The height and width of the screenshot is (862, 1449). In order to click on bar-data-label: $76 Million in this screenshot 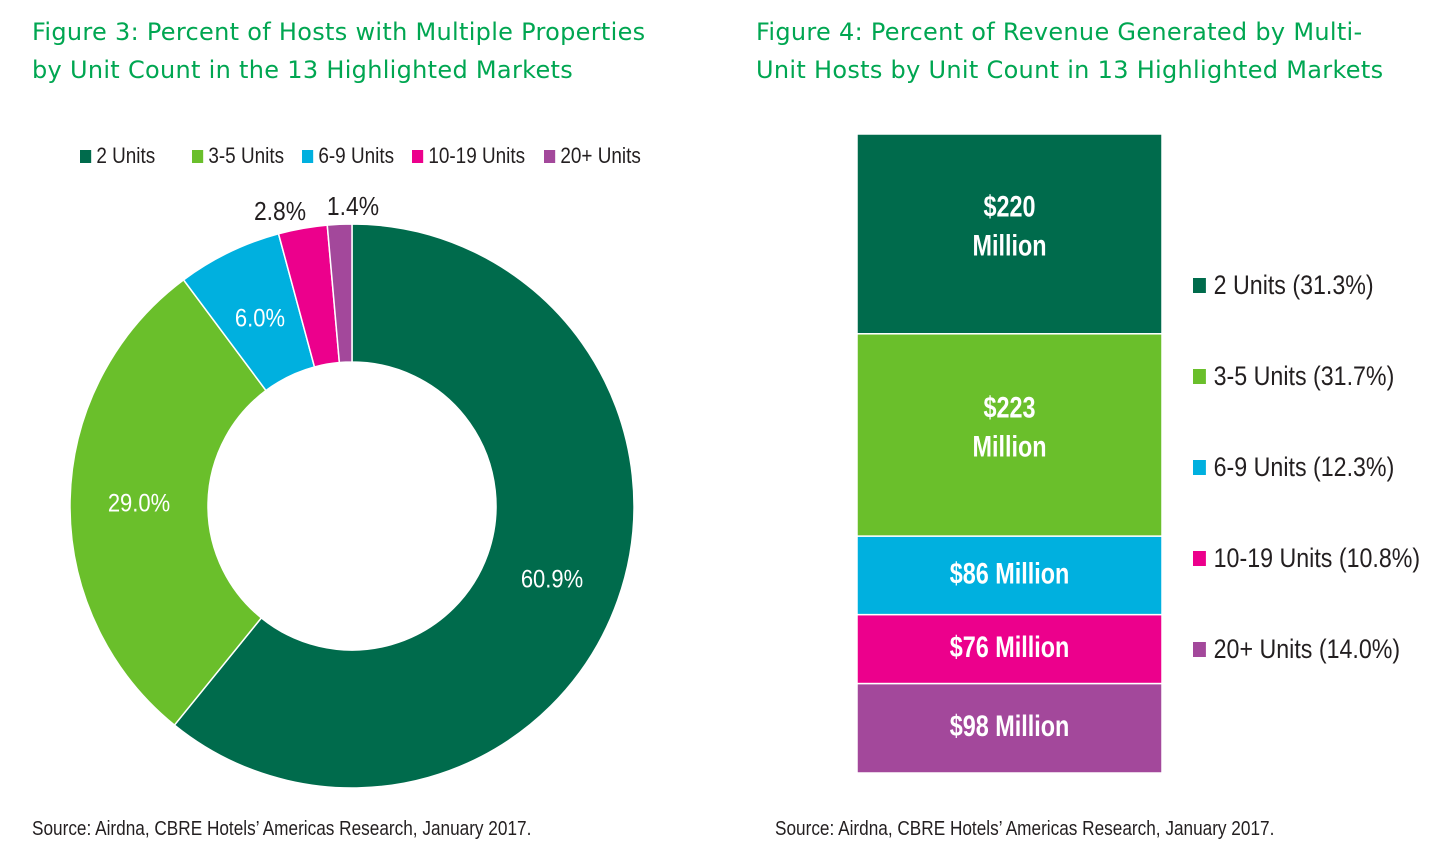, I will do `click(1010, 646)`.